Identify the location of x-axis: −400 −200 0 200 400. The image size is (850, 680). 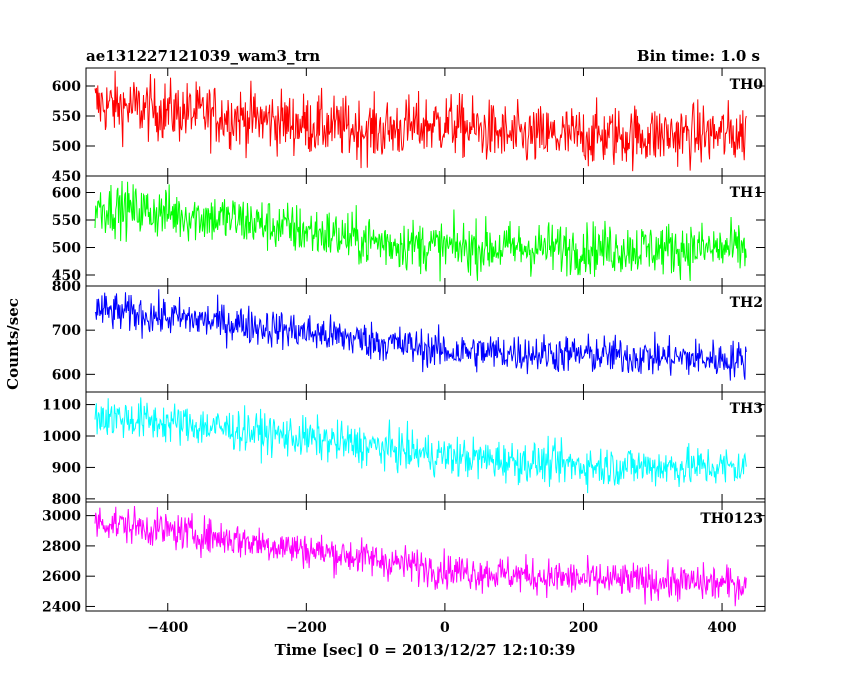
(442, 628).